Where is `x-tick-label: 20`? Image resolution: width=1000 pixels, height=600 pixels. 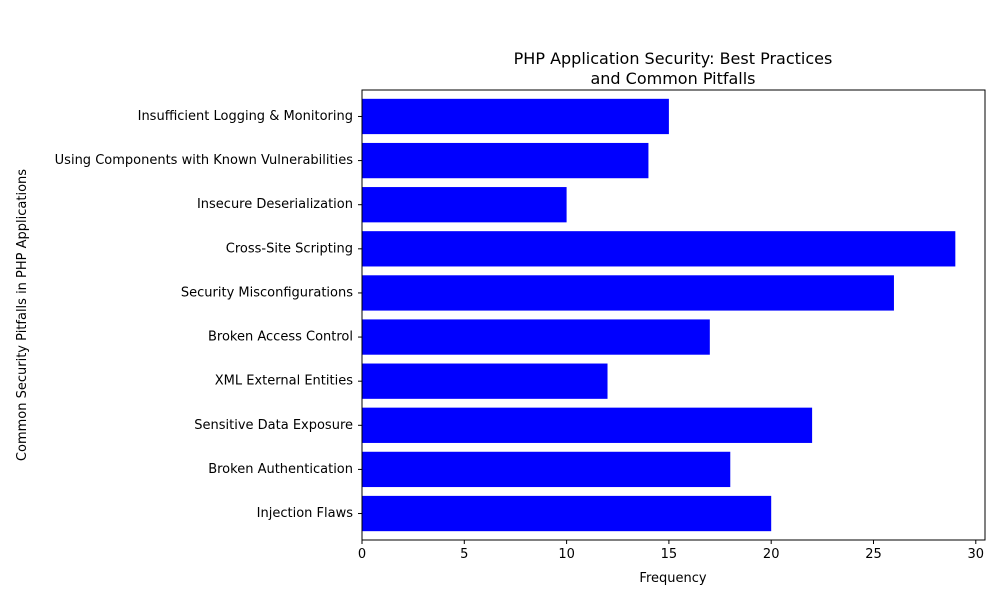 x-tick-label: 20 is located at coordinates (771, 554).